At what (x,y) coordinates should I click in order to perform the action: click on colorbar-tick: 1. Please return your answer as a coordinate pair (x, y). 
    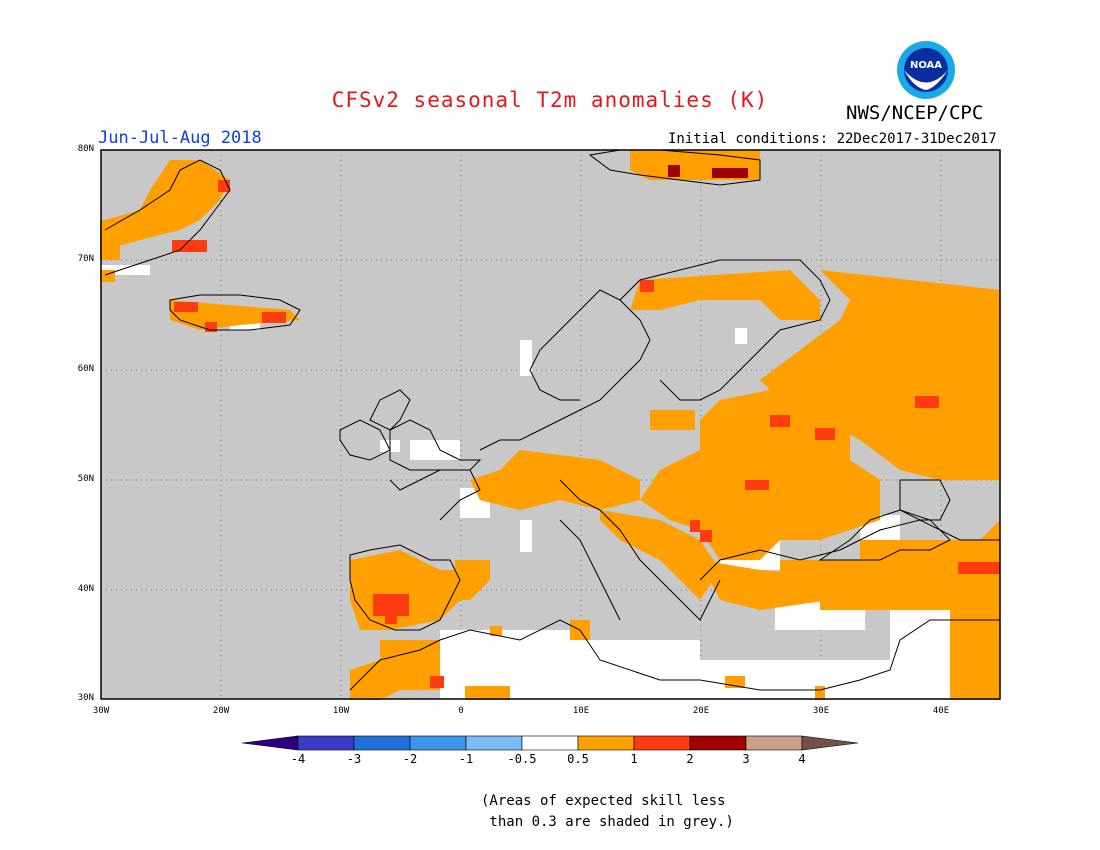
    Looking at the image, I should click on (634, 759).